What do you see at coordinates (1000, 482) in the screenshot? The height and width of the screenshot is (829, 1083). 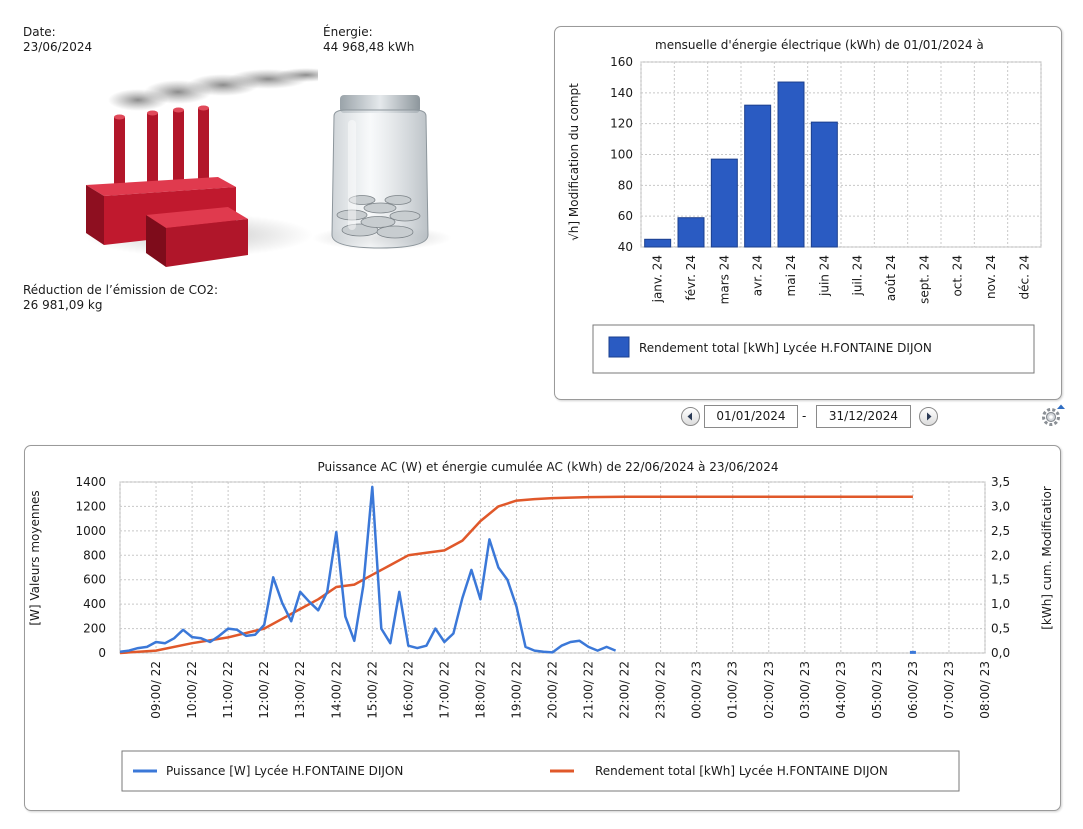 I see `daily-right-tick-label: 3,5` at bounding box center [1000, 482].